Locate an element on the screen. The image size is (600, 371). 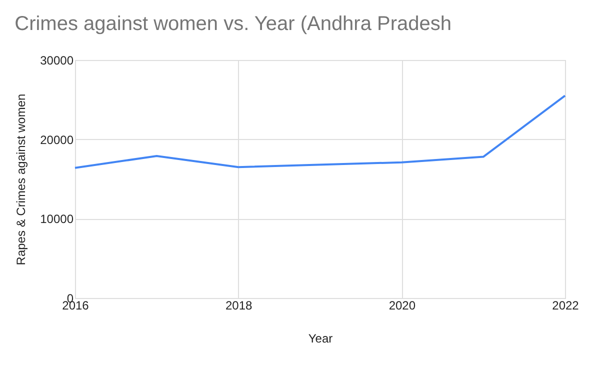
x-tick-label: 2022 is located at coordinates (566, 305).